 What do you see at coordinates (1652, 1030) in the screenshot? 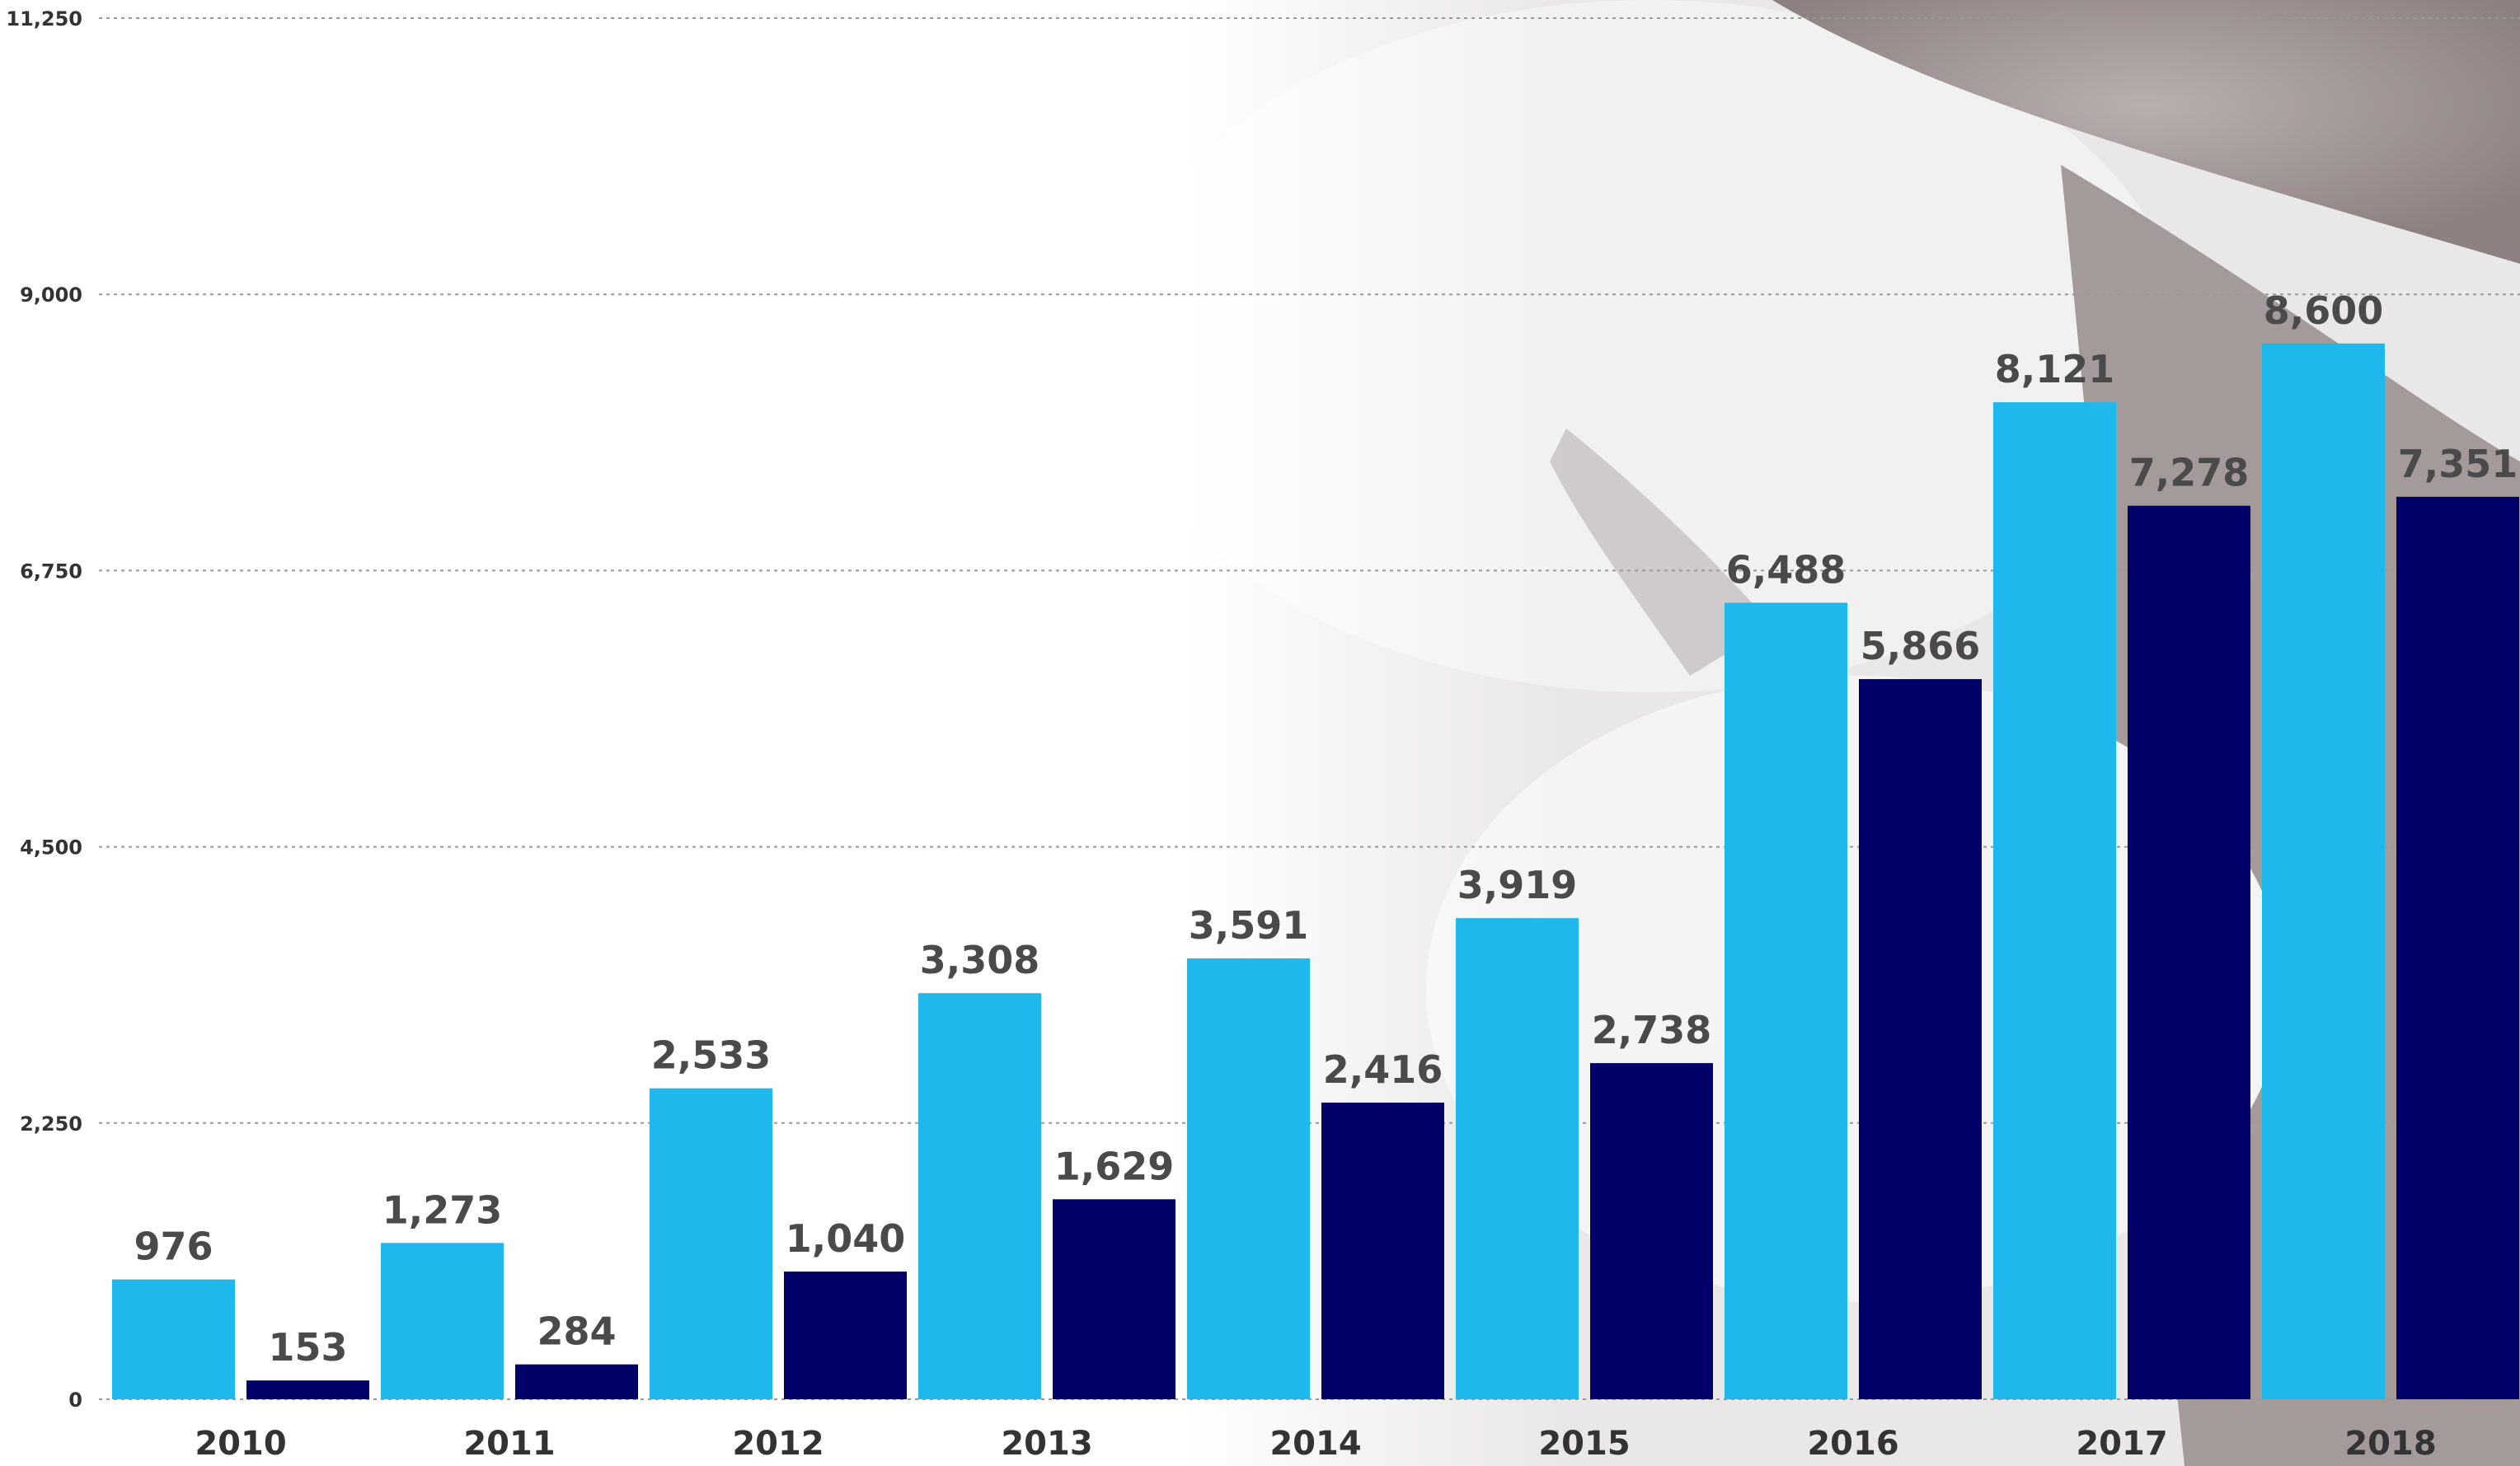
I see `data-label-series-2: 2,738` at bounding box center [1652, 1030].